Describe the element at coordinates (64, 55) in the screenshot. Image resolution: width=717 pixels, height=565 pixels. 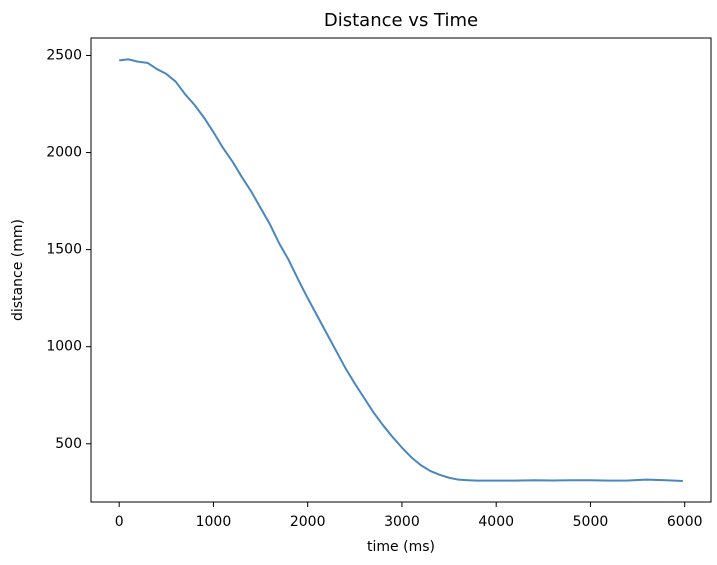
I see `y-tick-label: 2500` at that location.